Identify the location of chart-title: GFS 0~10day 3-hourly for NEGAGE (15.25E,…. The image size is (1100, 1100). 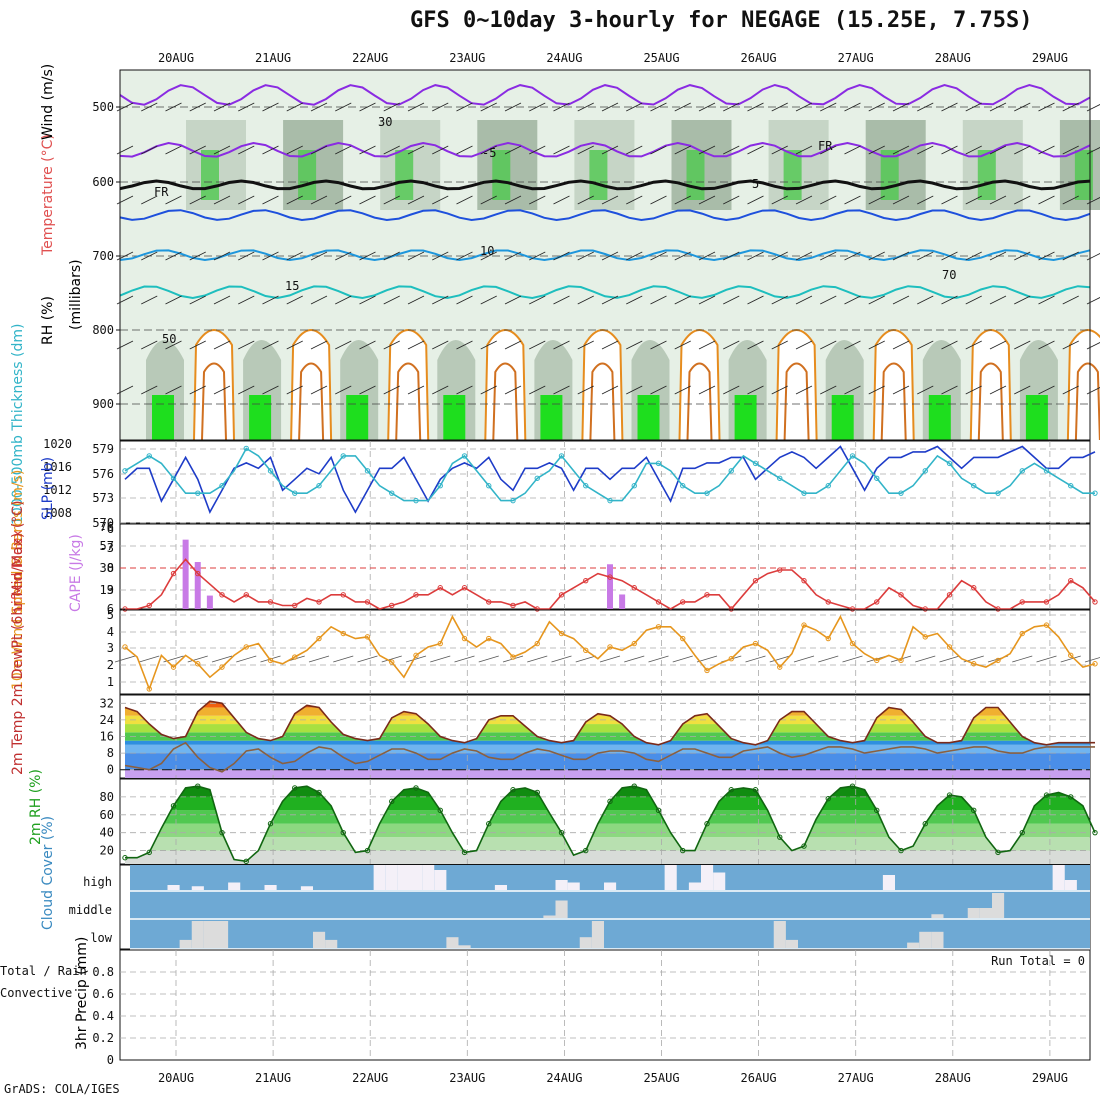
(721, 20).